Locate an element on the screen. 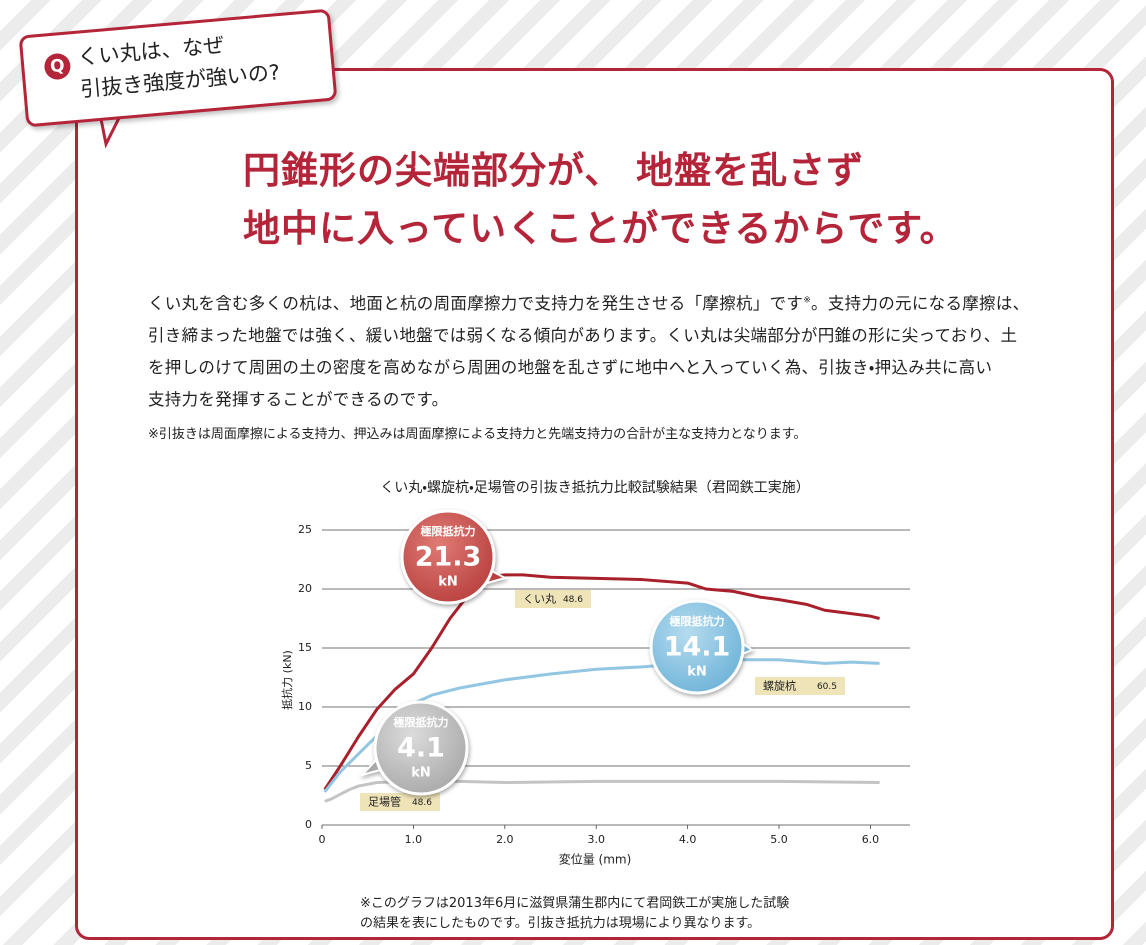 The height and width of the screenshot is (945, 1146). x-tick-label: 6.0 is located at coordinates (871, 839).